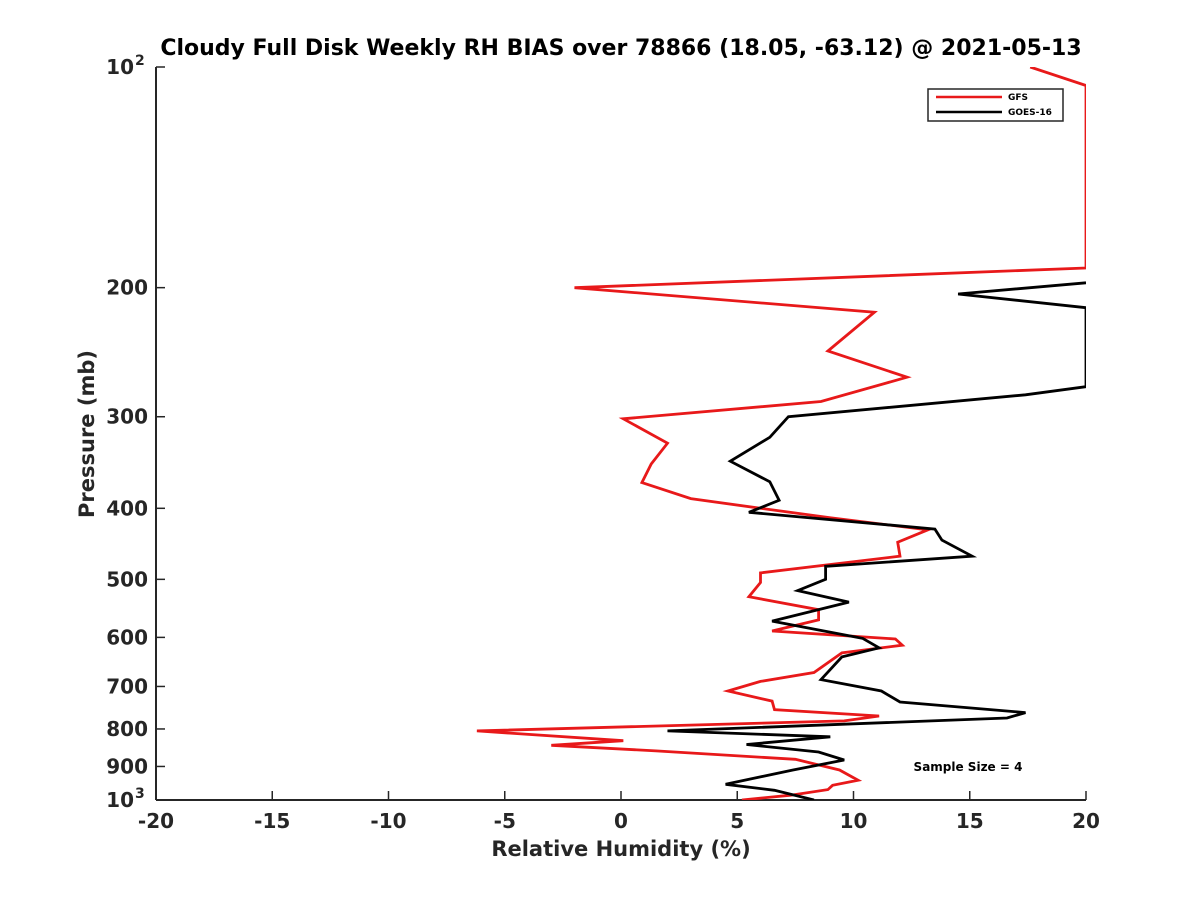 This screenshot has width=1200, height=904. I want to click on x-ticks: -20 -15 -10 -5 0 5 10 15 20, so click(619, 812).